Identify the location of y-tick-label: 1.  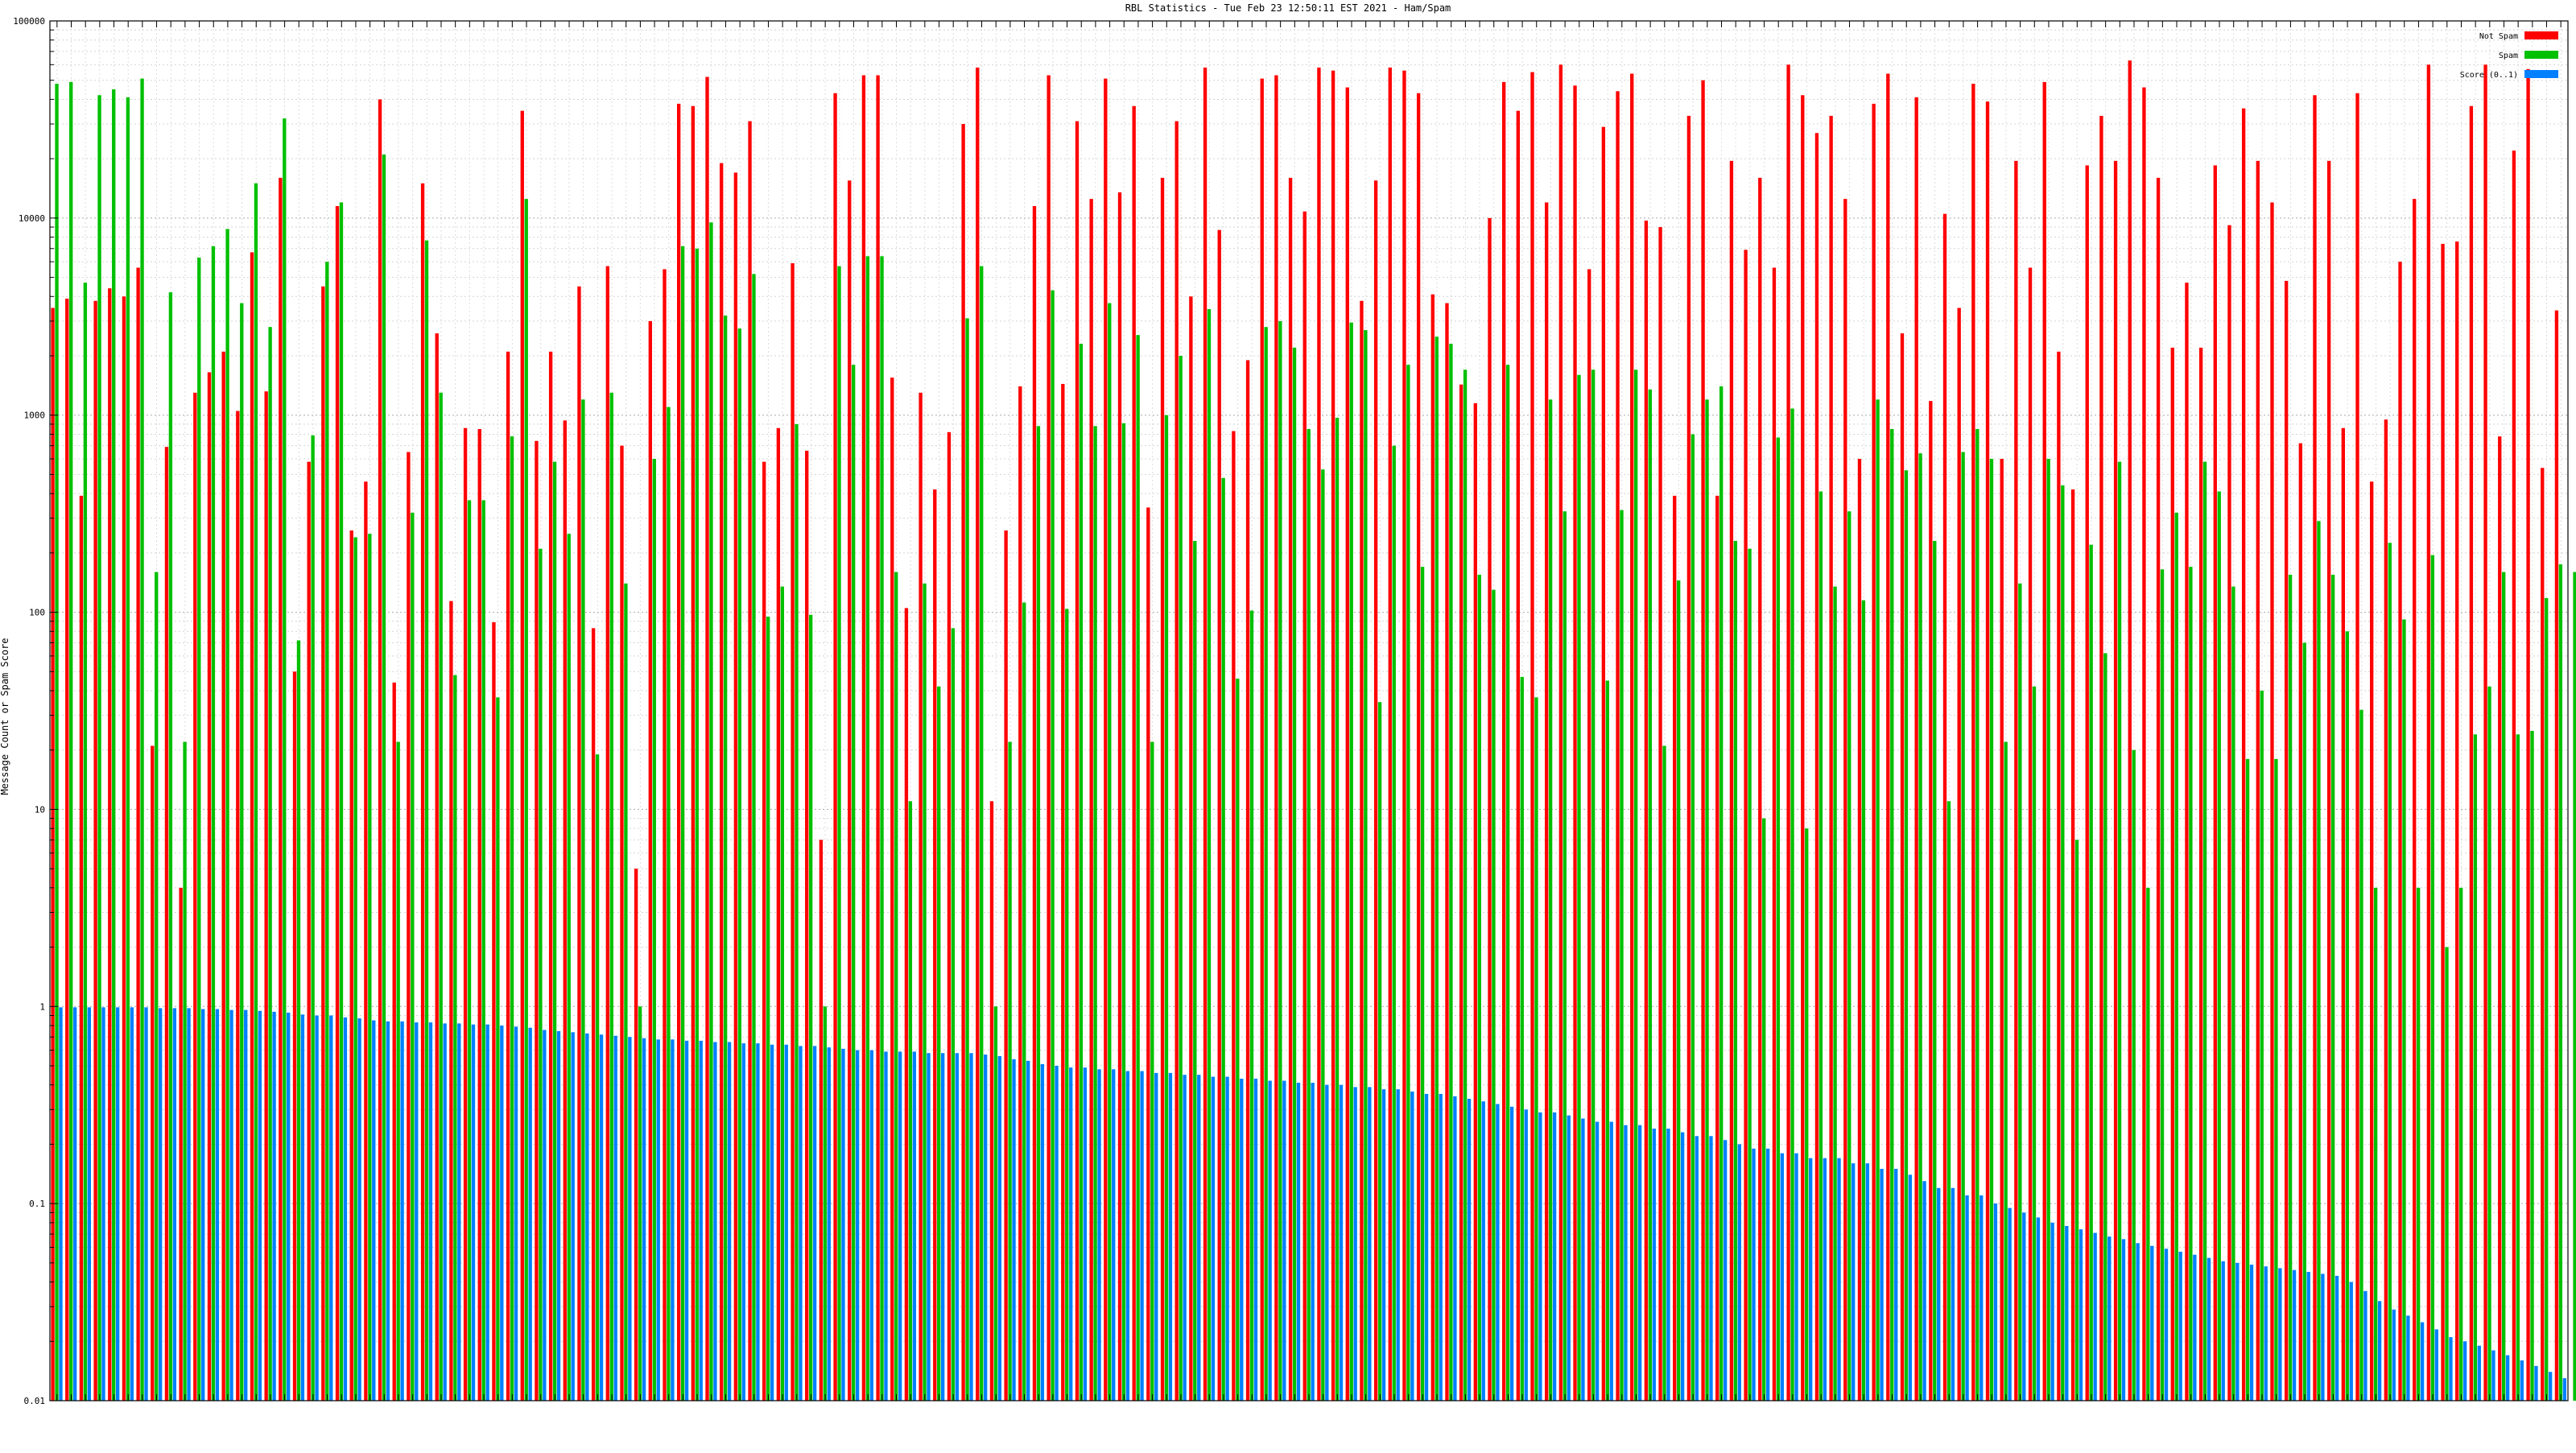
(42, 1007).